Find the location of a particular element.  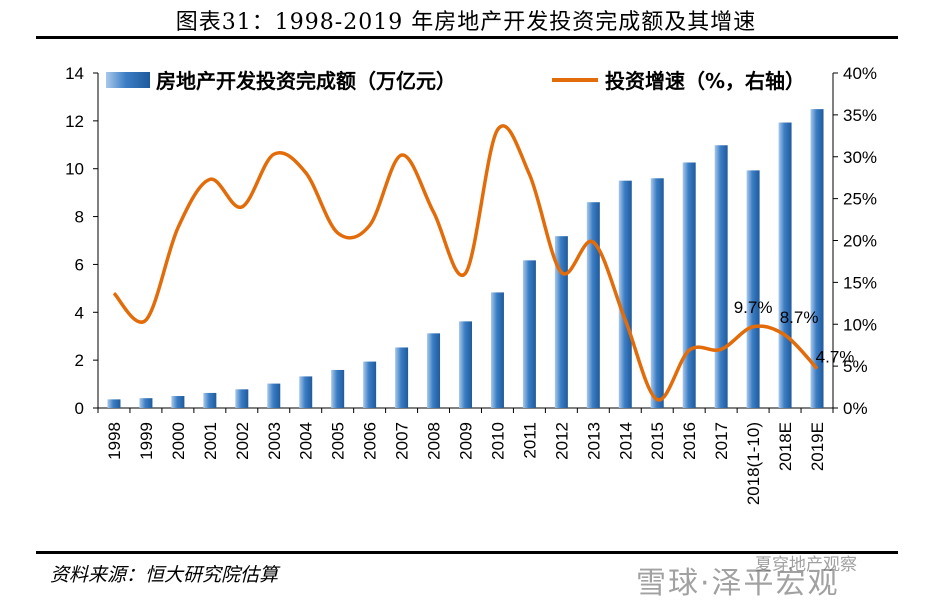

x-tick-label: 1999 is located at coordinates (146, 441).